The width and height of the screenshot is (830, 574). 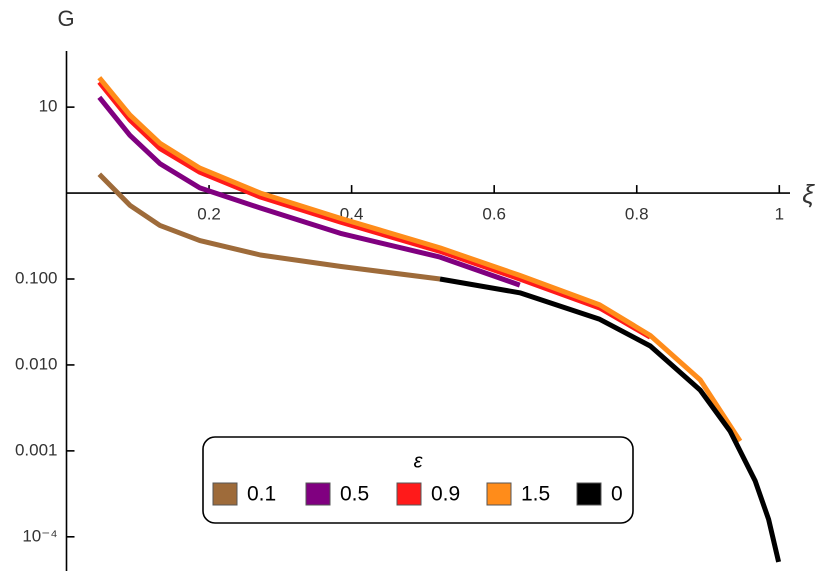 I want to click on legend: ε 0.1 0.5 0.9 1.5 0, so click(x=418, y=480).